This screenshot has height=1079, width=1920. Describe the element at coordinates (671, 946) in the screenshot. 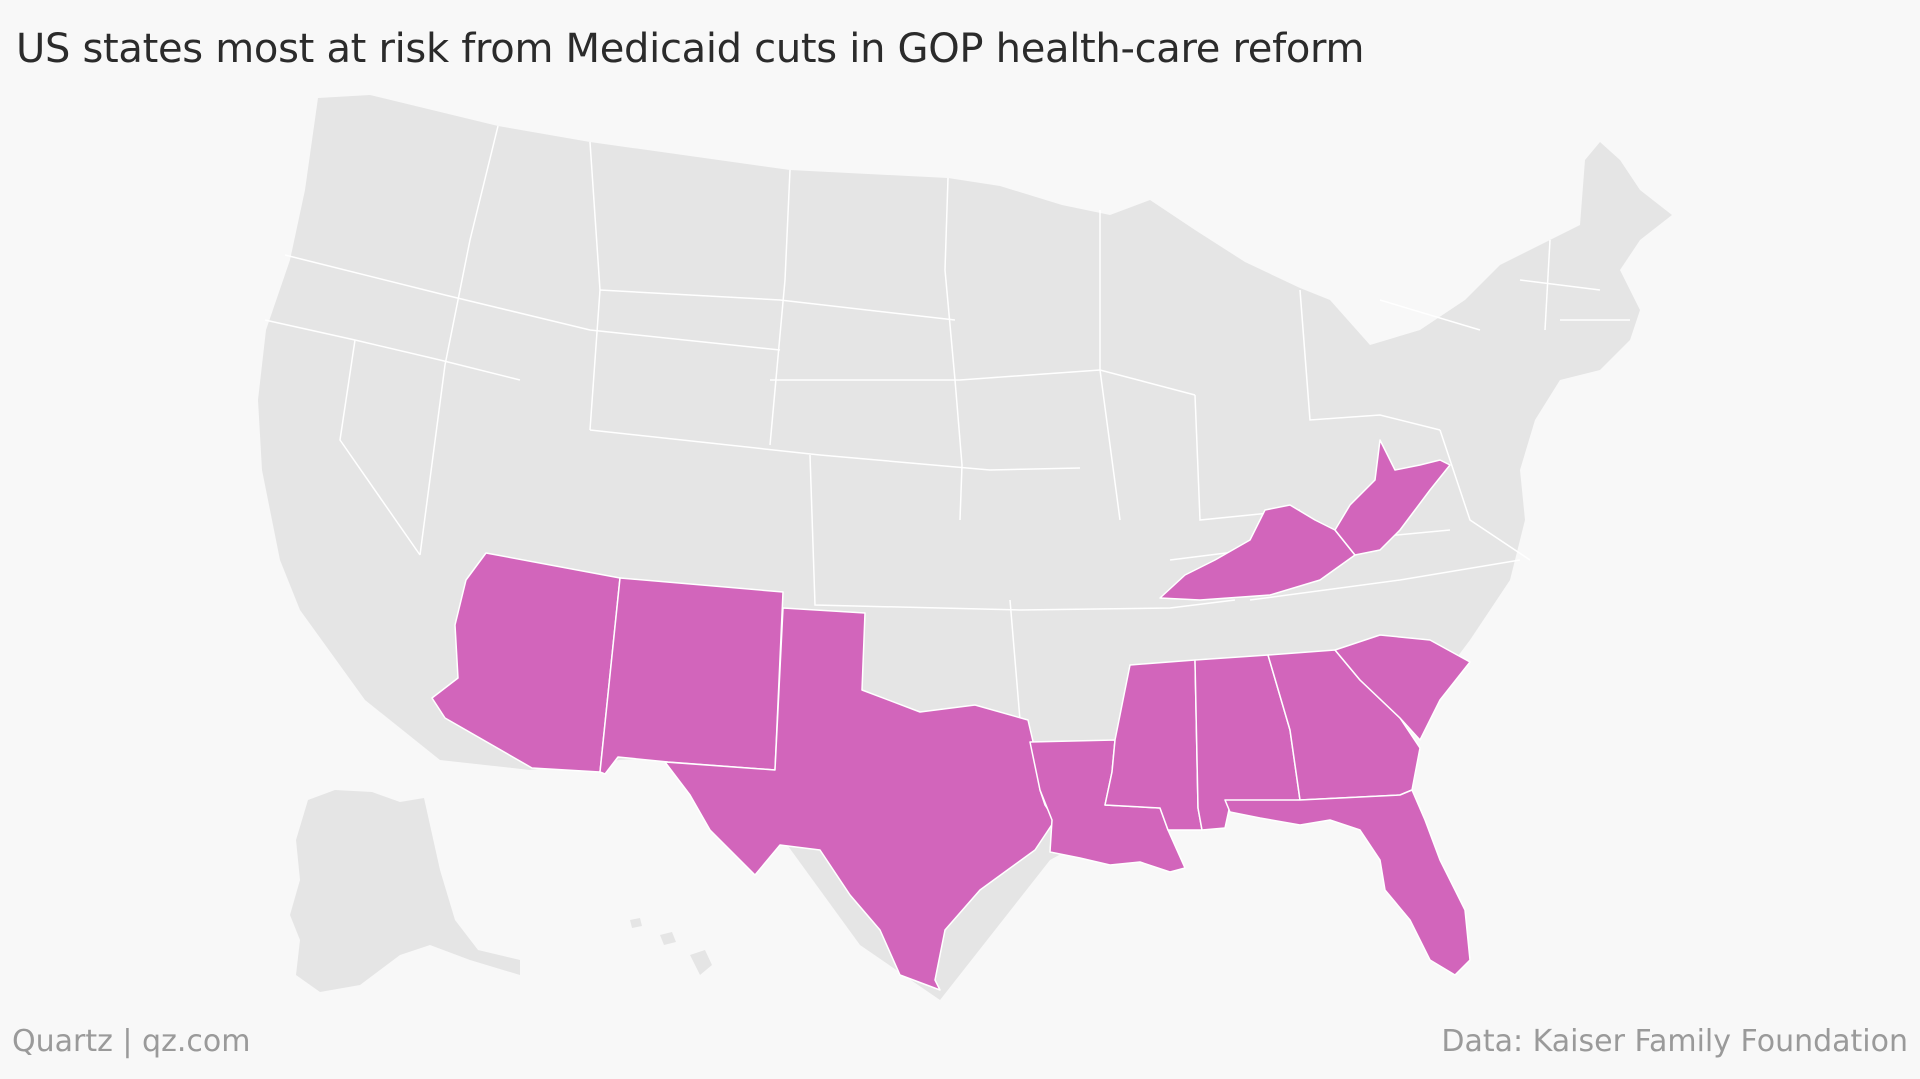

I see `hawaii-shape` at that location.